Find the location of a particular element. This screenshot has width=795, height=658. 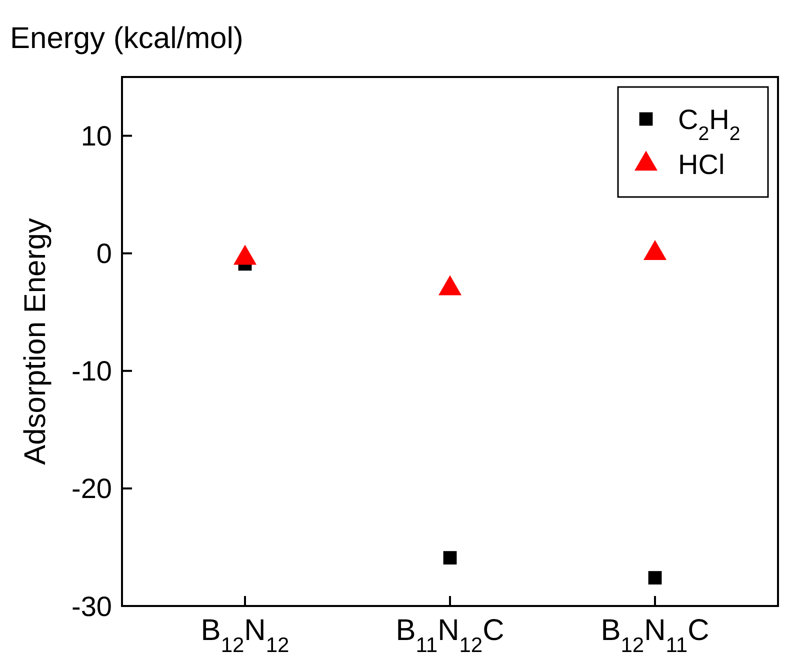

y-tick-label: -30 is located at coordinates (92, 606).